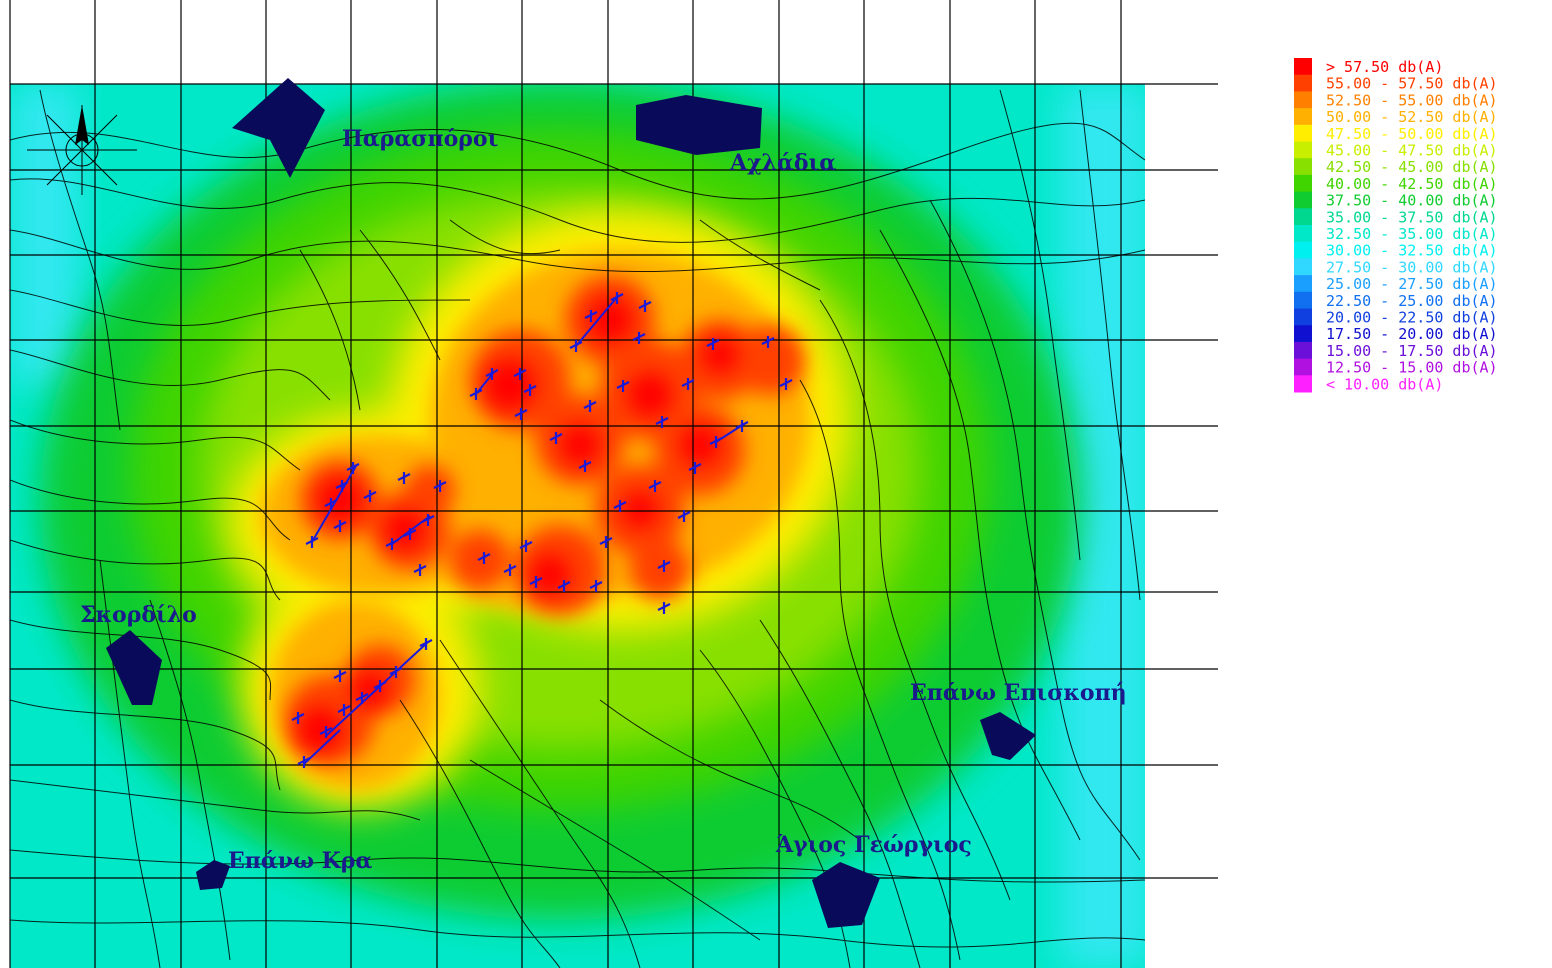 Image resolution: width=1552 pixels, height=968 pixels. I want to click on turbine-alignment, so click(524, 530).